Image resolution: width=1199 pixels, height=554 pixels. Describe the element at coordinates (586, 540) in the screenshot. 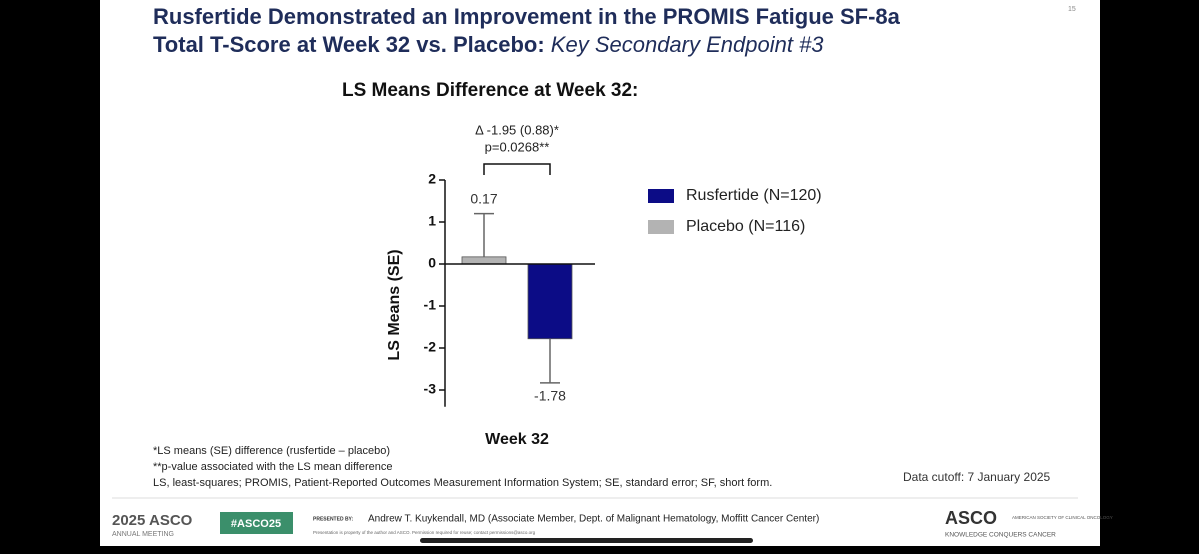

I see `home-indicator` at that location.